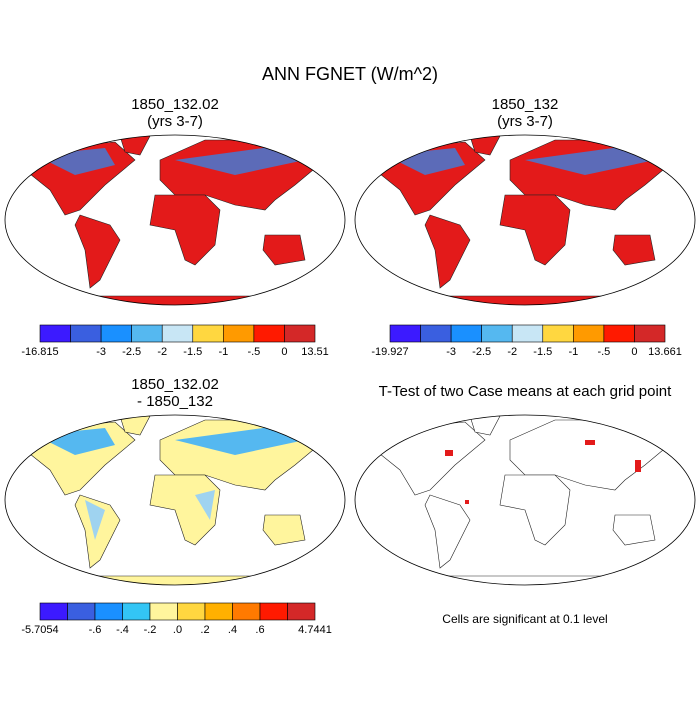 This screenshot has width=700, height=705. Describe the element at coordinates (122, 630) in the screenshot. I see `colorbar-label: -.4` at that location.